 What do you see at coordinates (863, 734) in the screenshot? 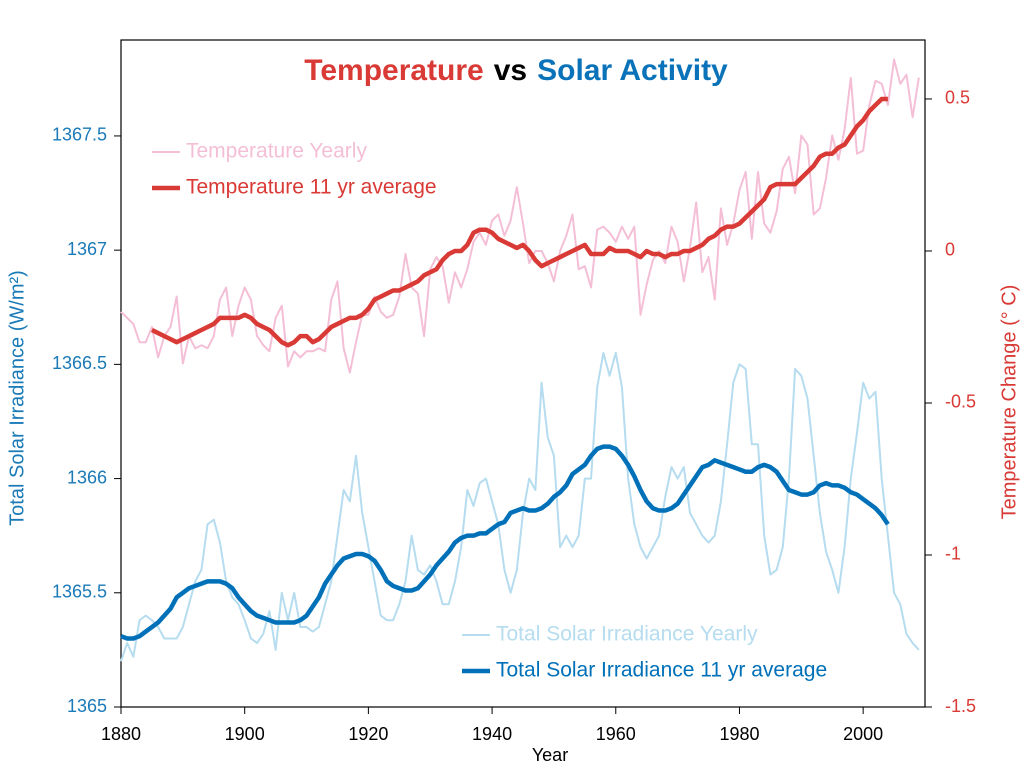
I see `x-tick-label: 2000` at bounding box center [863, 734].